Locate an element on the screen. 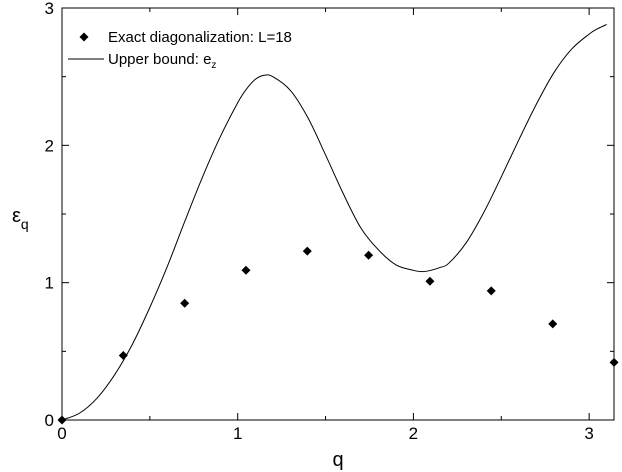 The width and height of the screenshot is (622, 472). y-axis-label-main: ε is located at coordinates (16, 216).